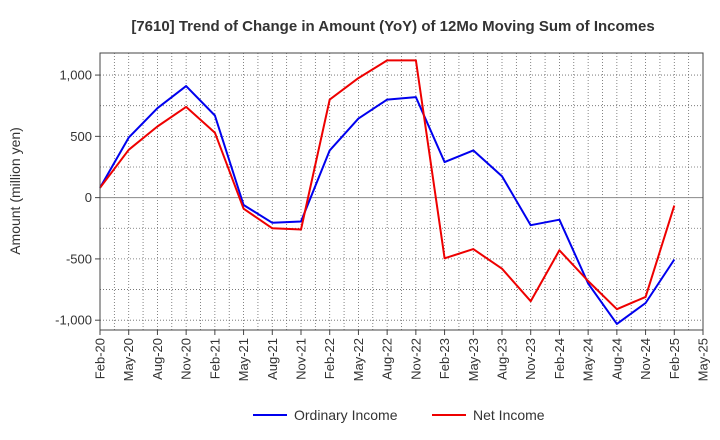  What do you see at coordinates (559, 358) in the screenshot?
I see `x-tick-label: Feb-24` at bounding box center [559, 358].